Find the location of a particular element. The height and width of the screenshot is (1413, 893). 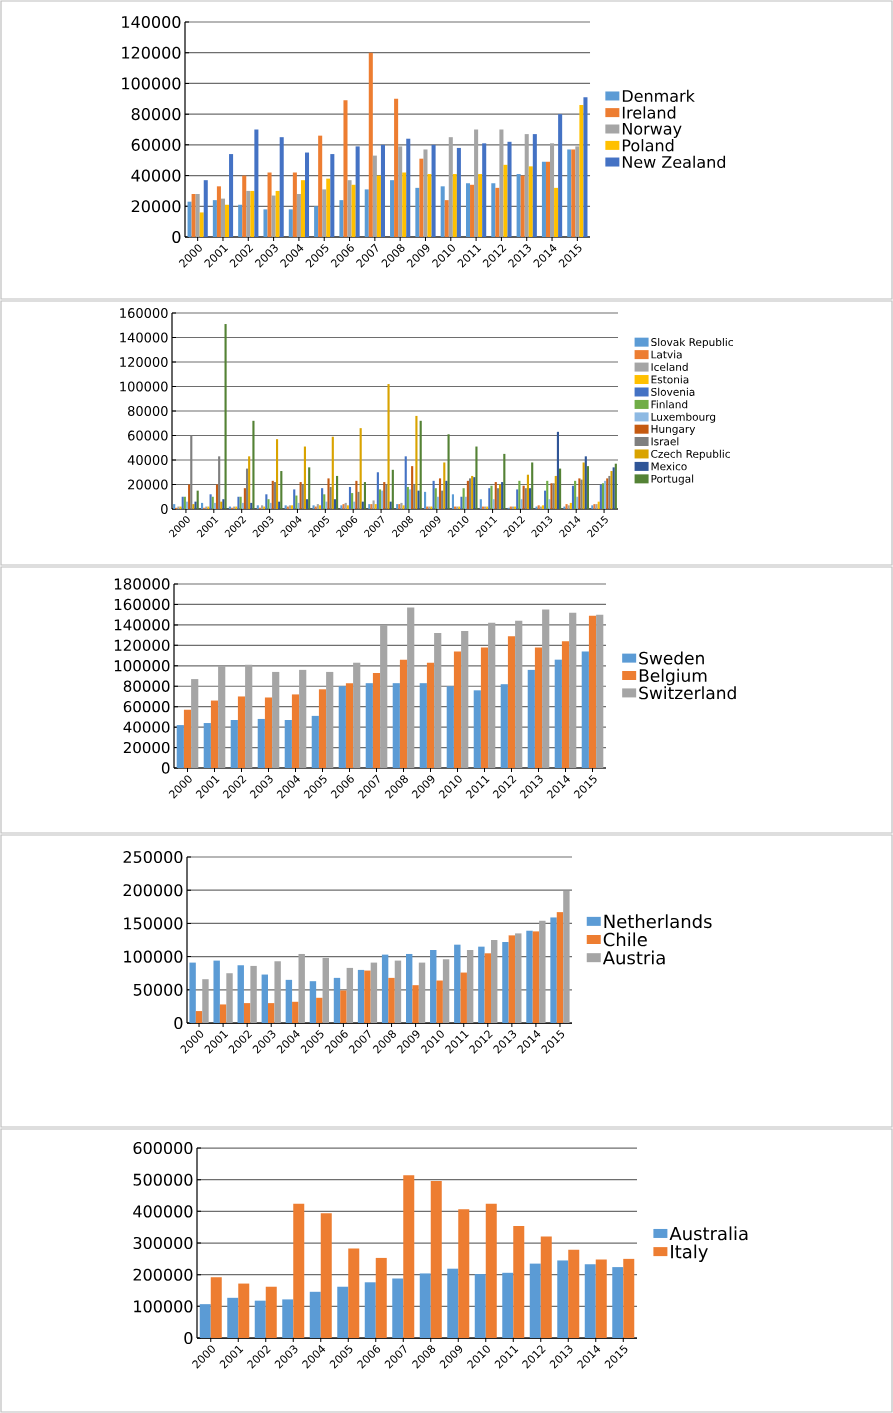

y-tick-label: 400000 is located at coordinates (163, 1211).